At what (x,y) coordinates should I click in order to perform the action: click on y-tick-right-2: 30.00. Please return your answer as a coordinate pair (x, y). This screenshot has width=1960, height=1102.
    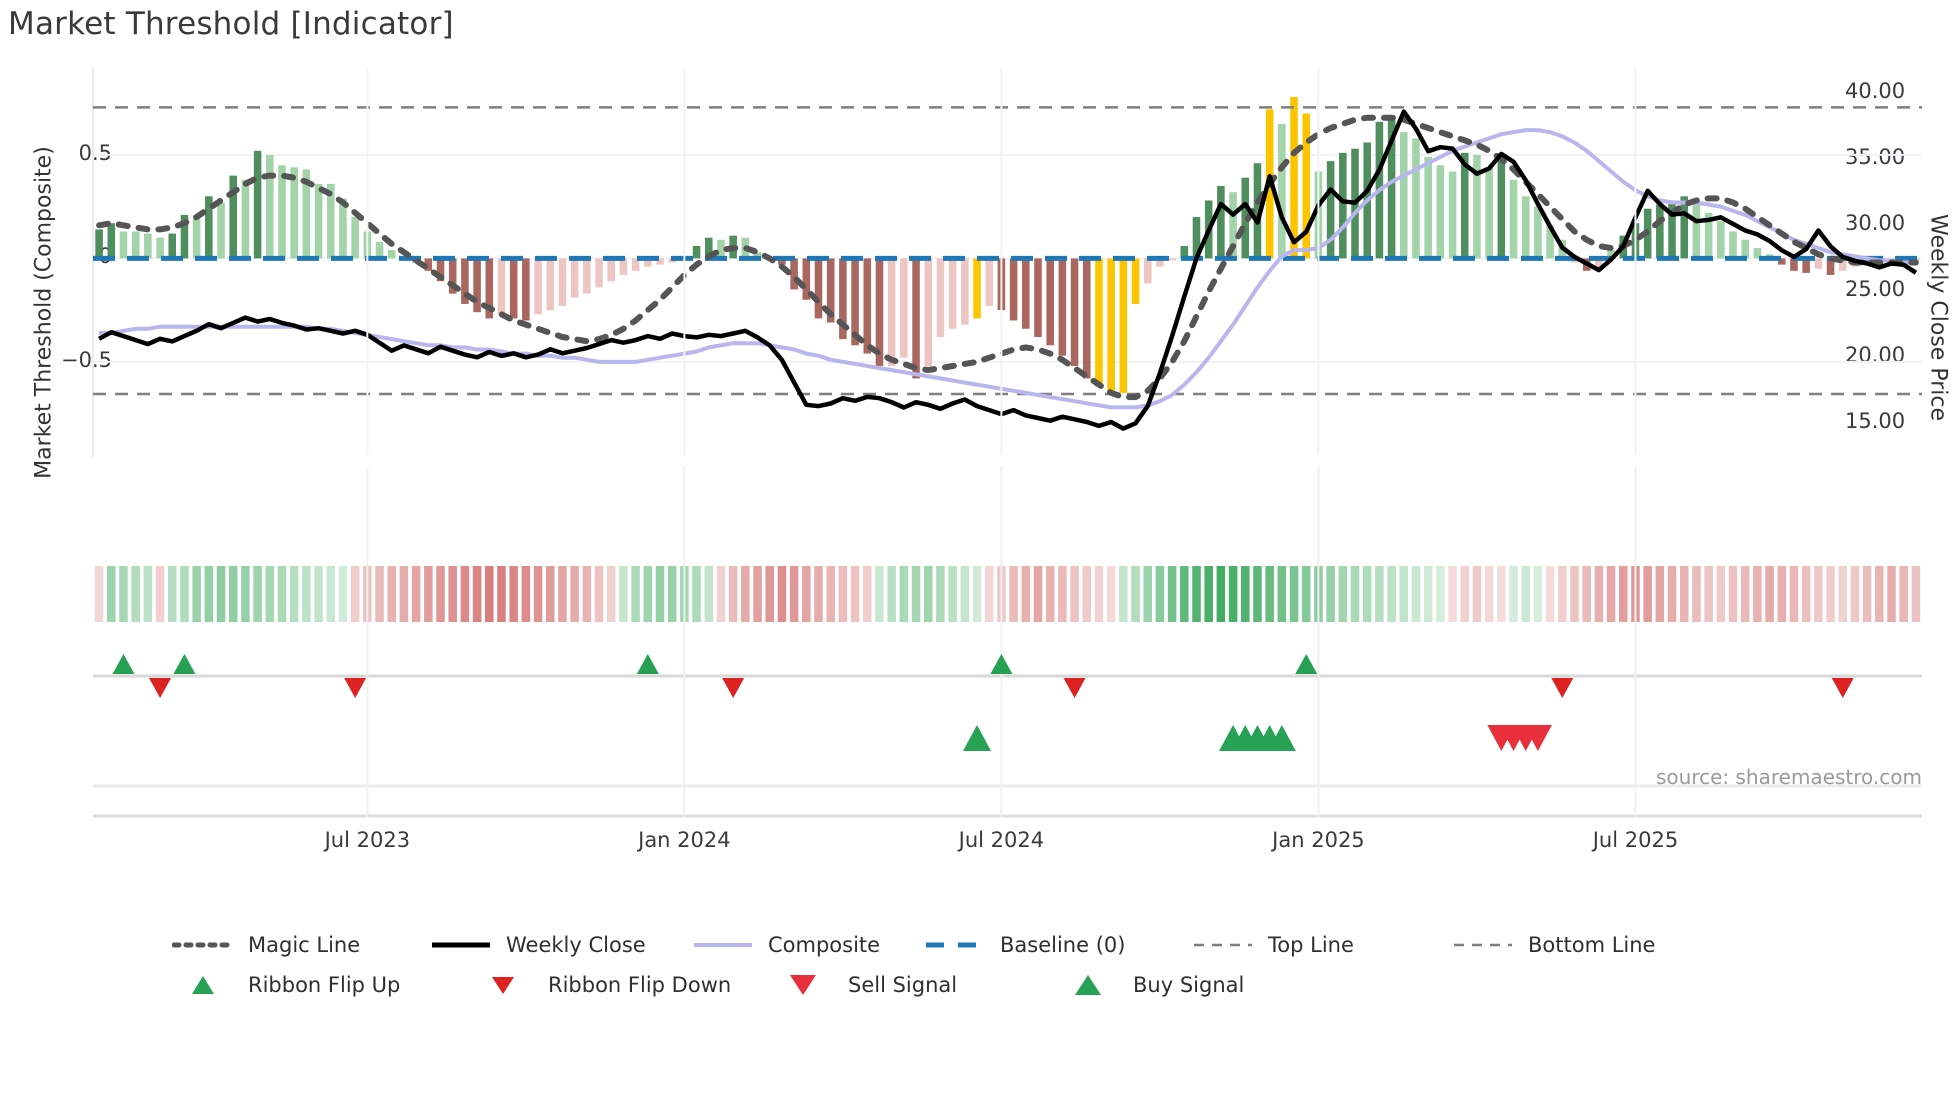
    Looking at the image, I should click on (1875, 223).